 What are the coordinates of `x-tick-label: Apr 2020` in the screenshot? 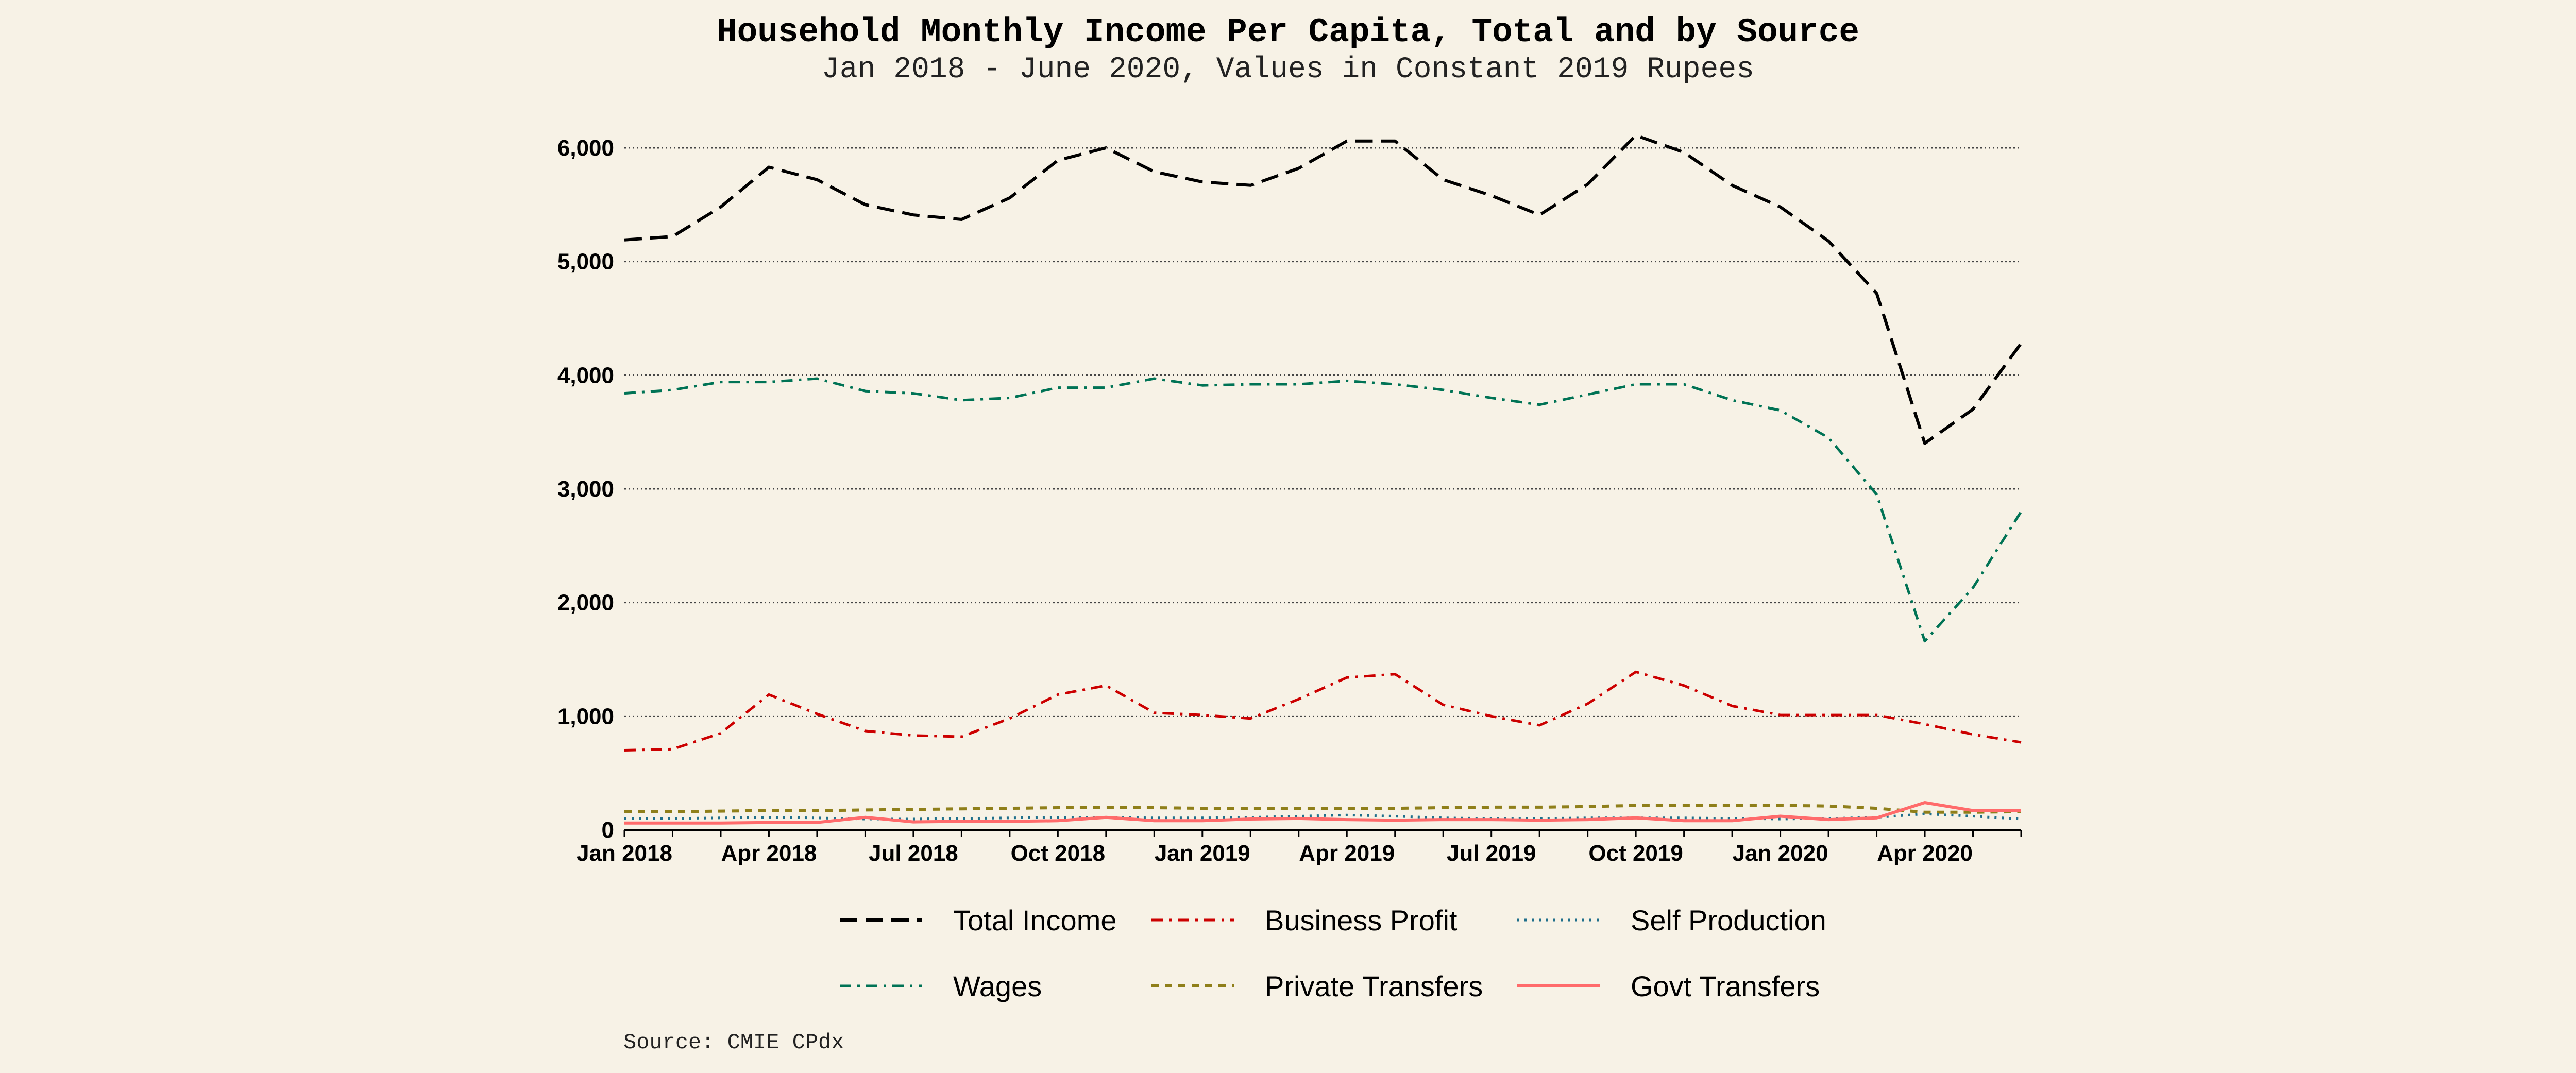 It's located at (1925, 853).